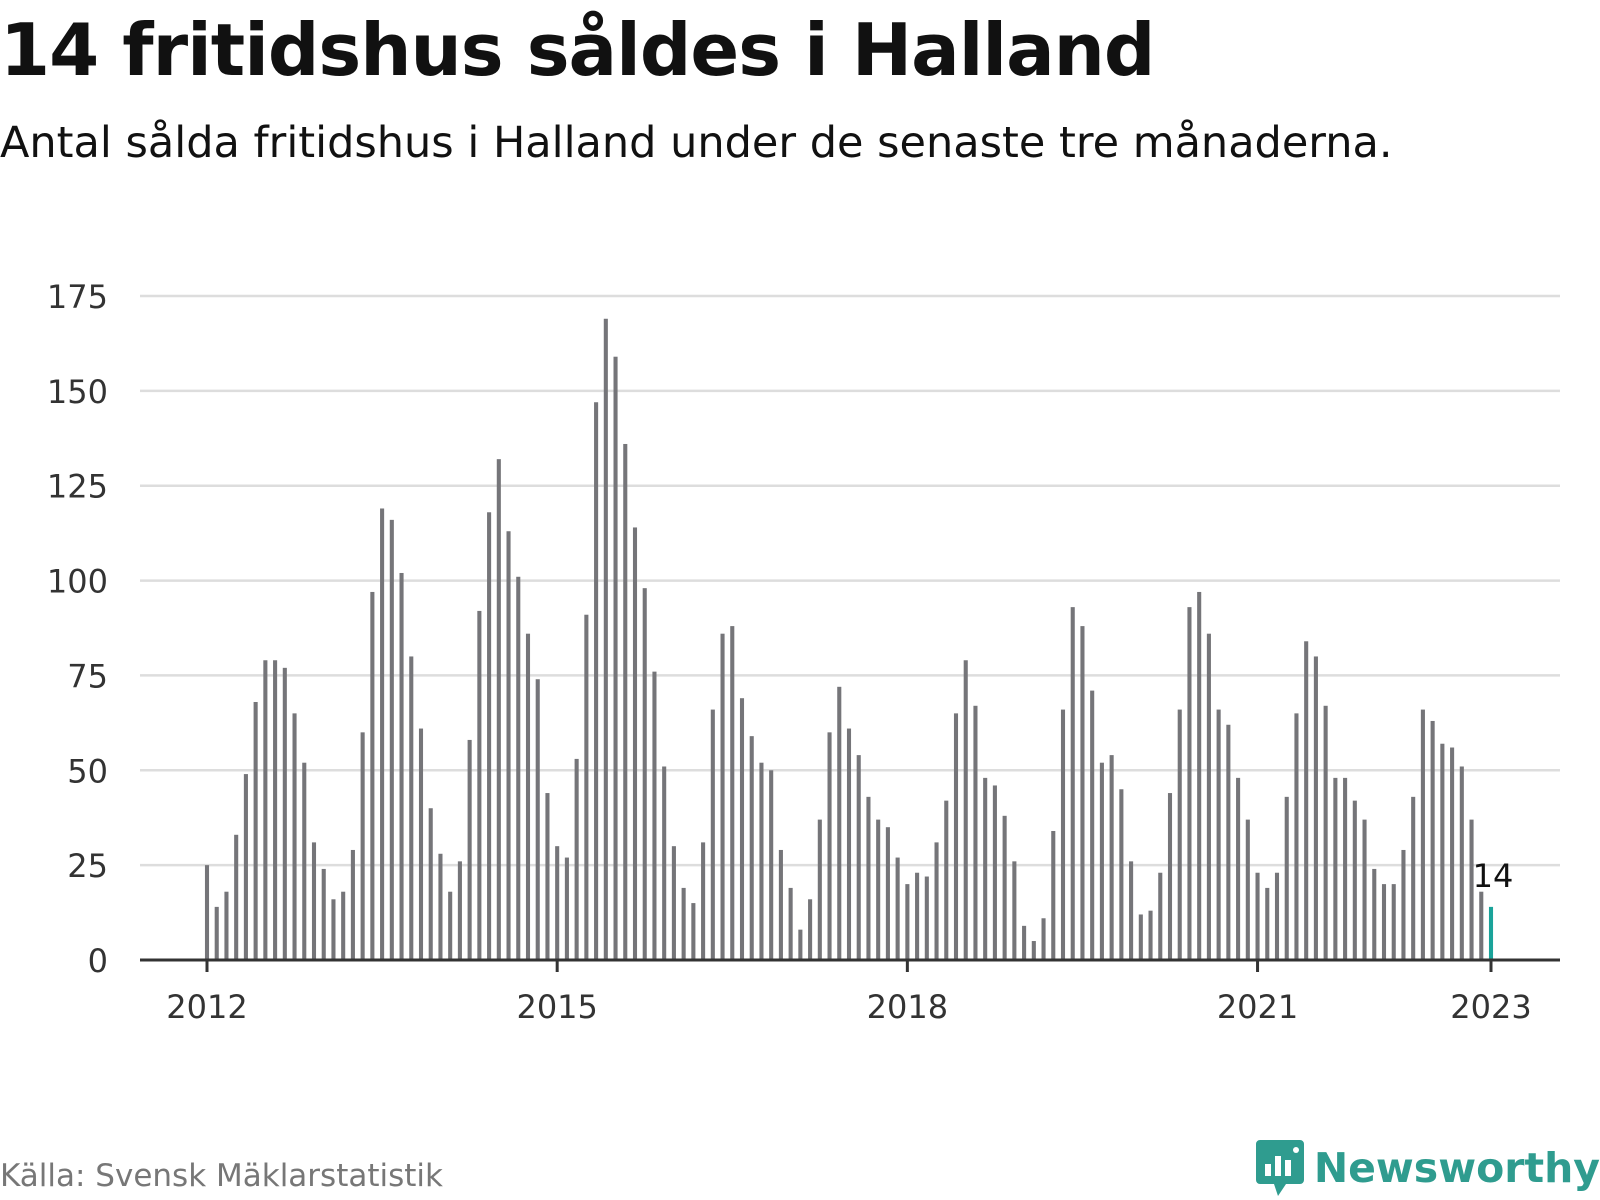  I want to click on bar-highlight, so click(1491, 933).